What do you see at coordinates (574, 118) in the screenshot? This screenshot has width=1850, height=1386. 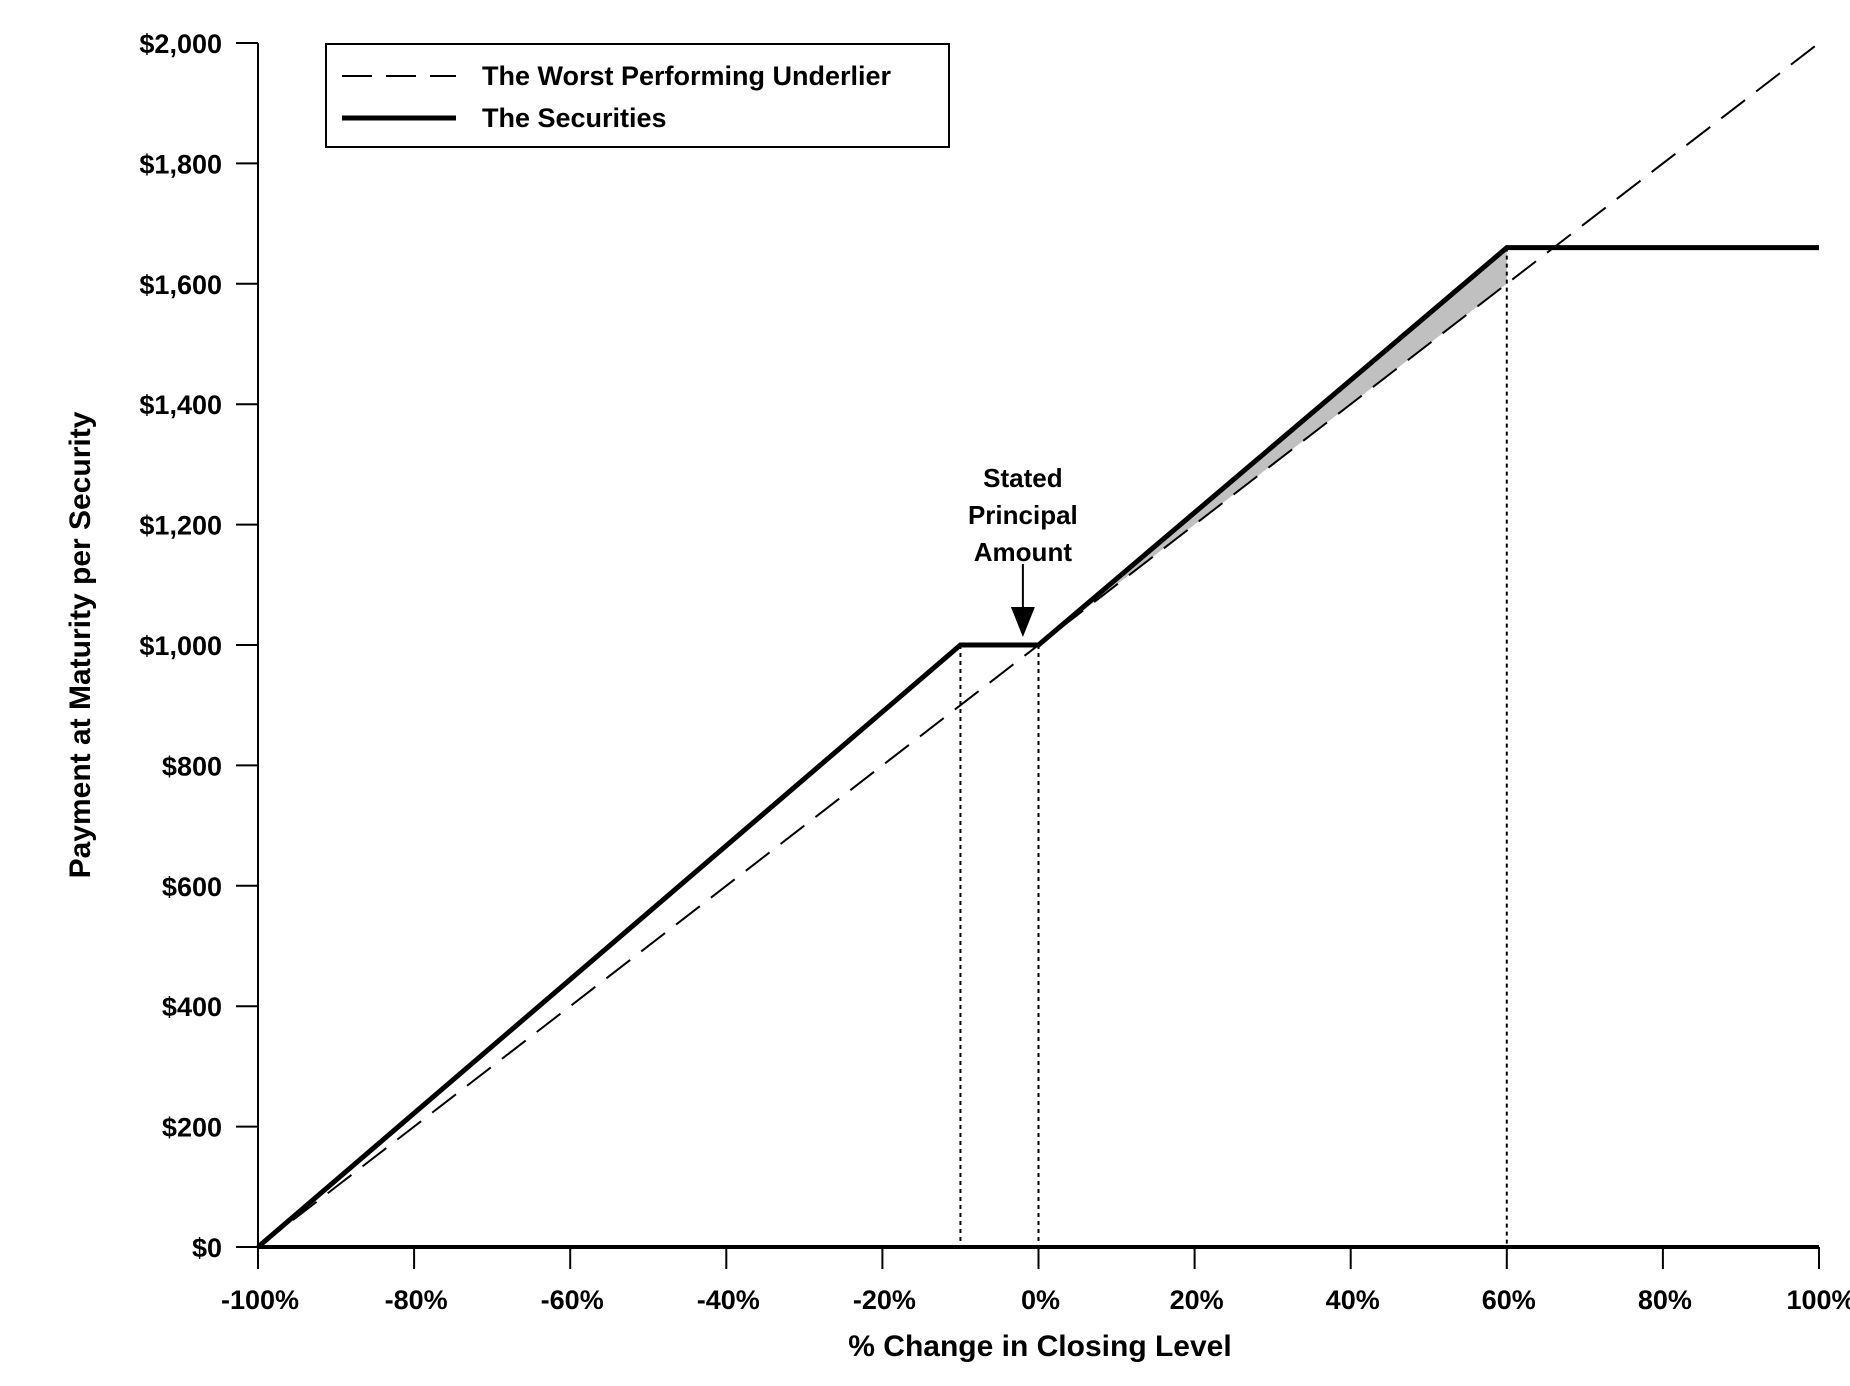 I see `legend-label-securities: The Securities` at bounding box center [574, 118].